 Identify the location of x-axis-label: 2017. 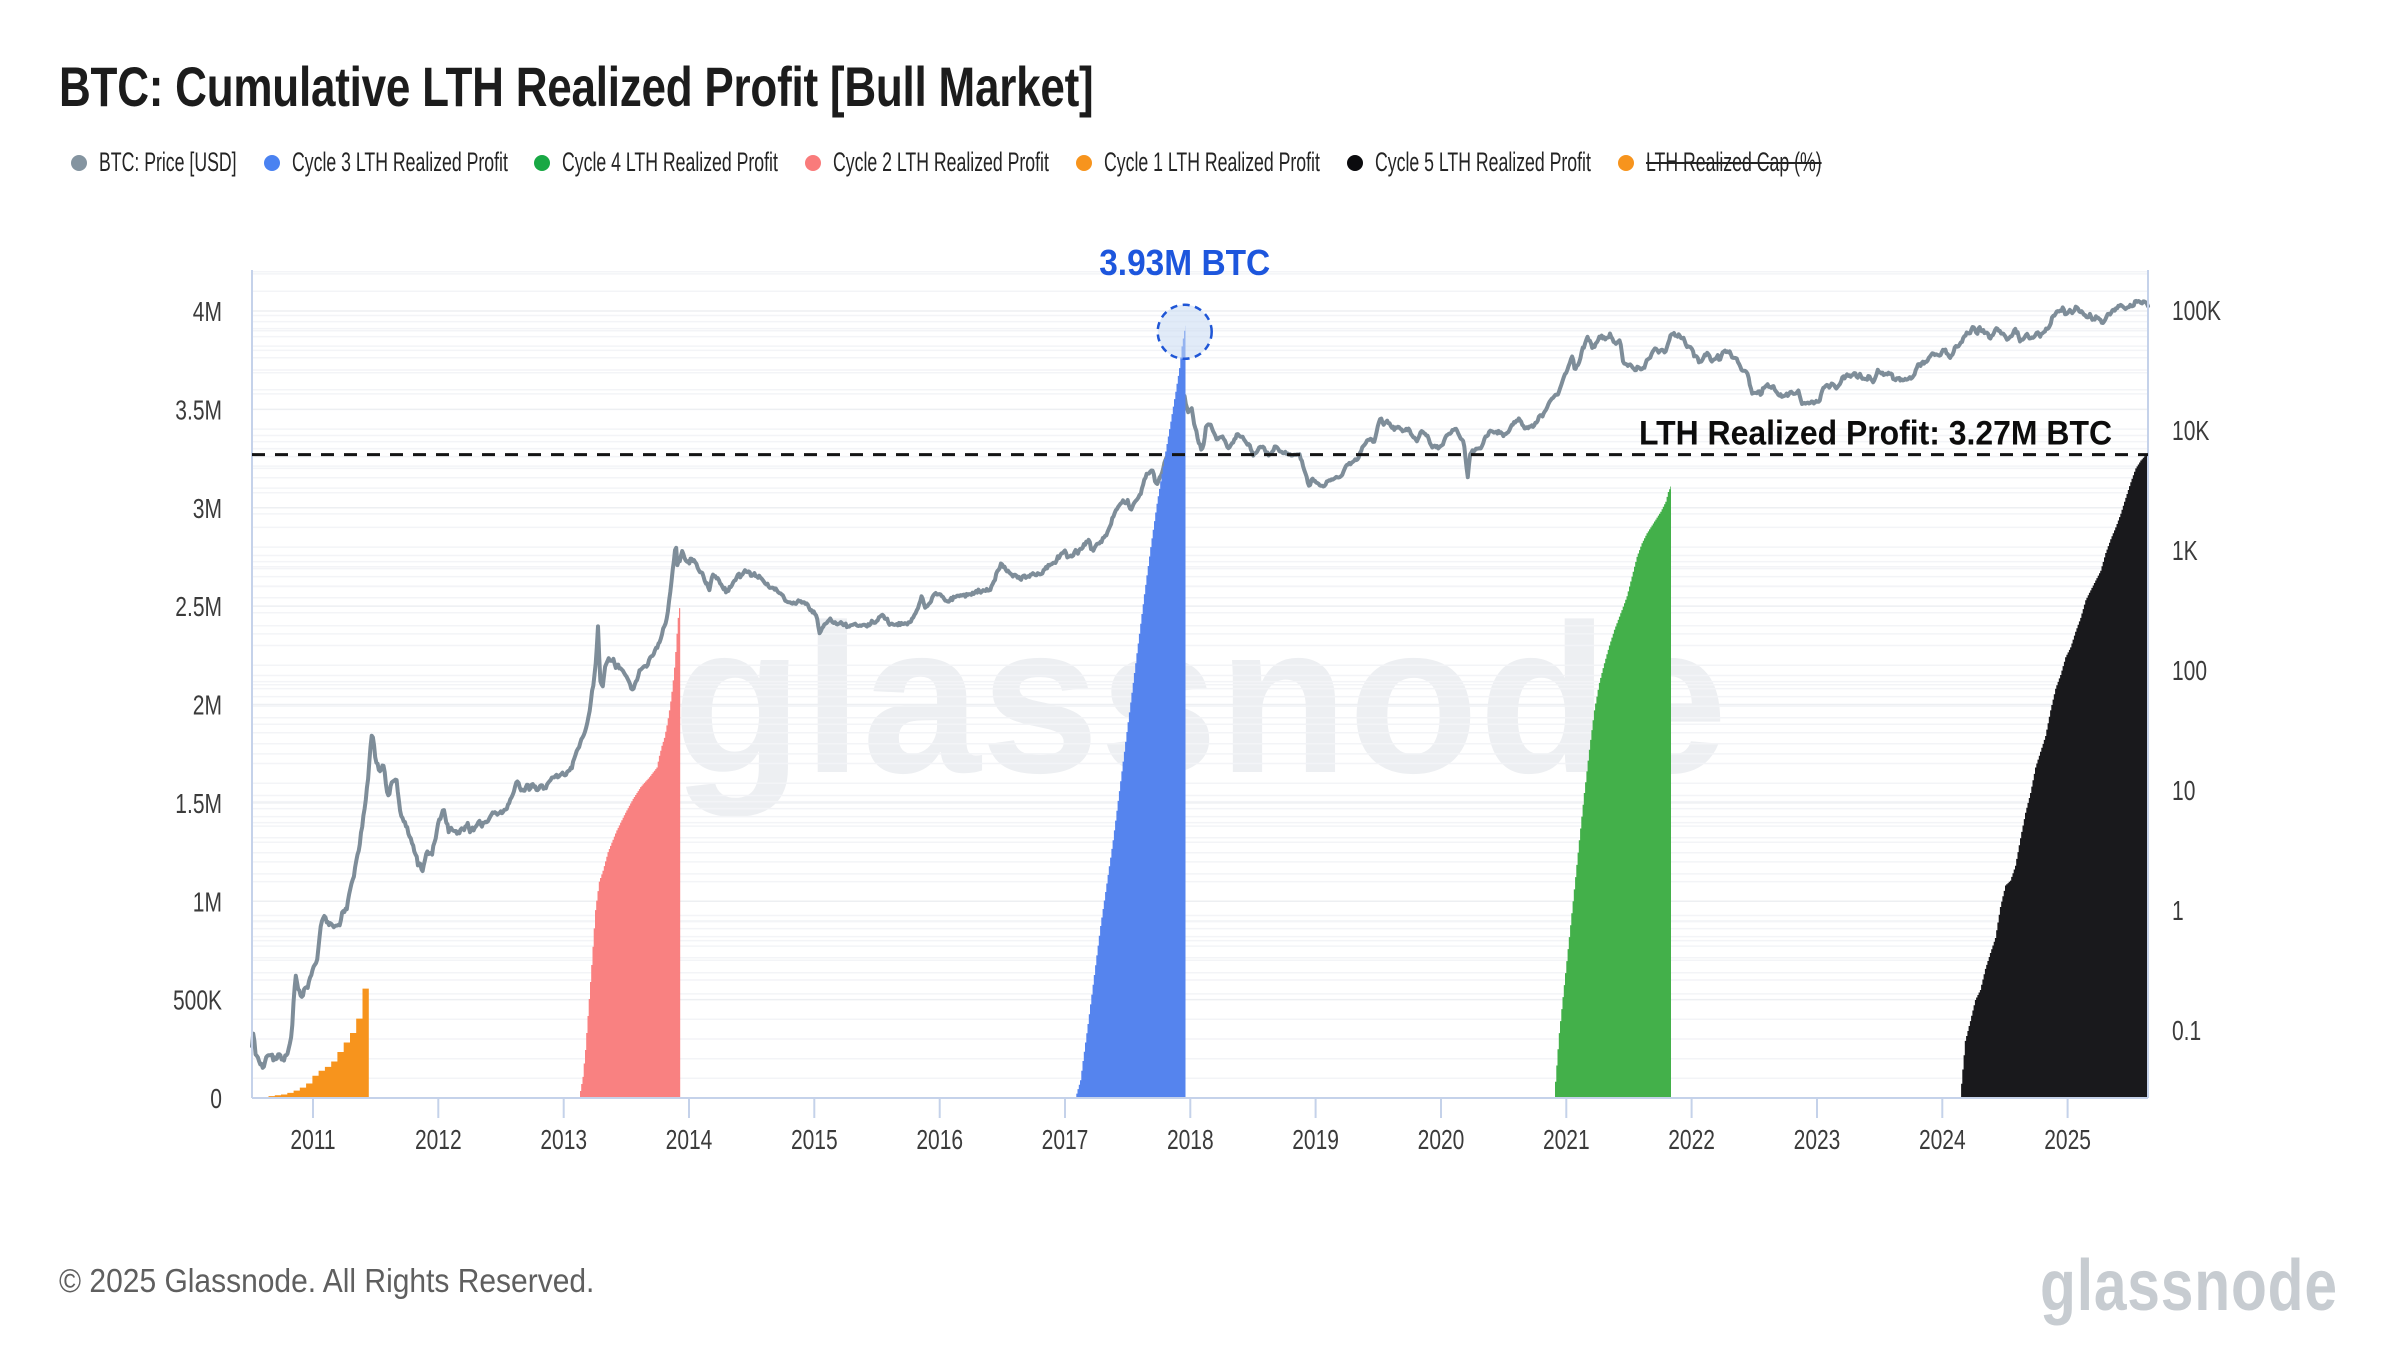
(1065, 1139).